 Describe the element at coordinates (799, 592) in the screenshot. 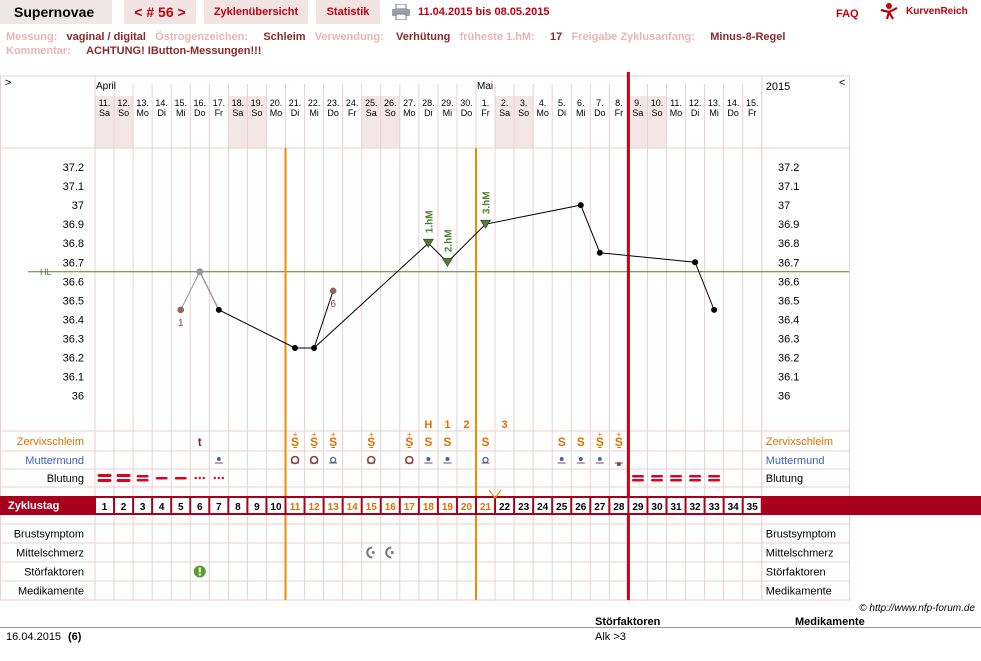

I see `row-label-right: Medikamente` at that location.